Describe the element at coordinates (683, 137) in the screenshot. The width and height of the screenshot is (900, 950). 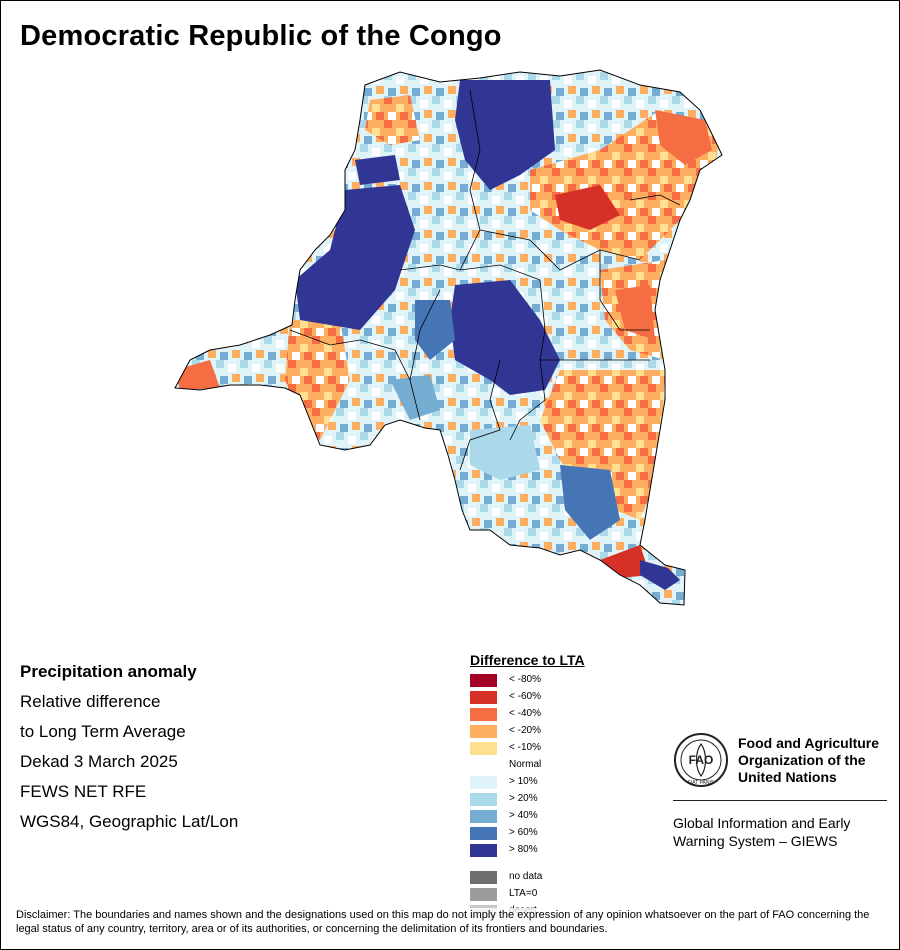
I see `dry-core-far-northeast` at that location.